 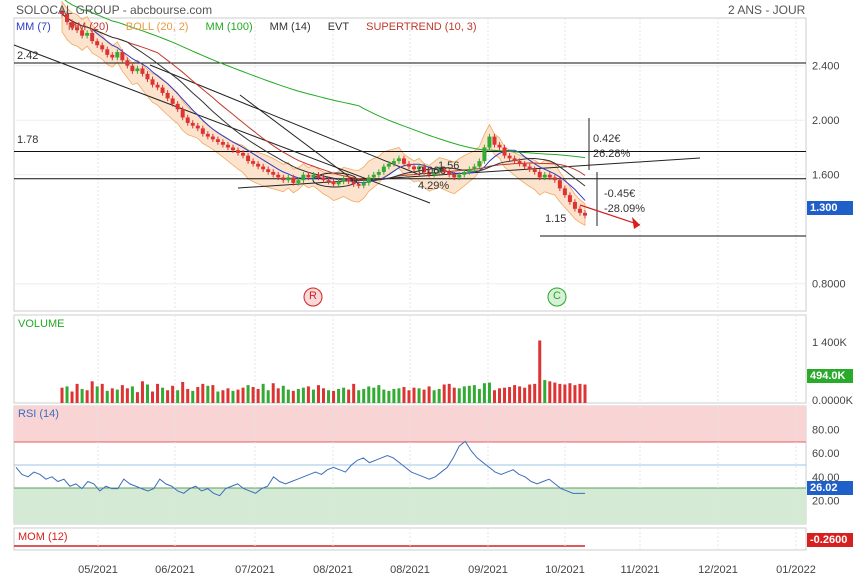 I want to click on level-label: 1.78, so click(x=28, y=140).